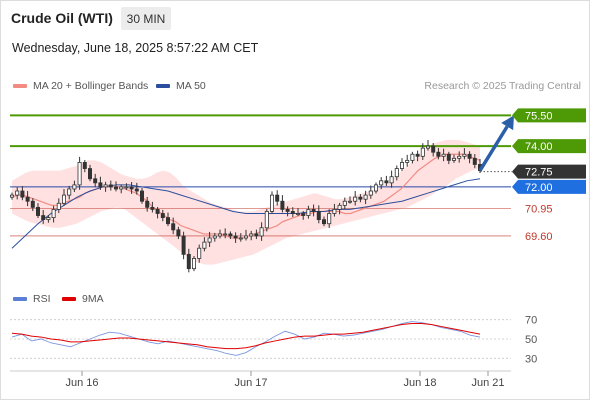 This screenshot has height=400, width=590. I want to click on time-label-0: Jun 16, so click(81, 383).